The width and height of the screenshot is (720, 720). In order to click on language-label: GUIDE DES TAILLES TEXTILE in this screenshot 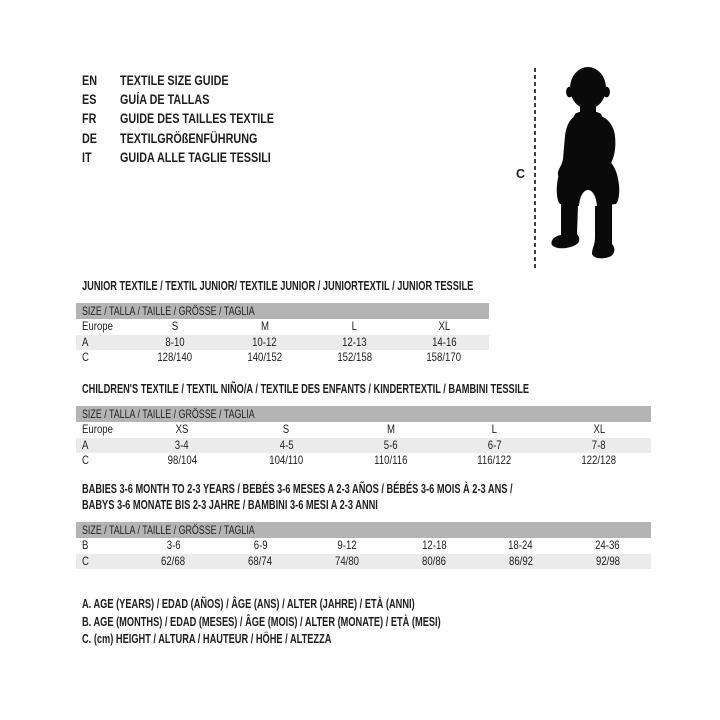, I will do `click(197, 119)`.